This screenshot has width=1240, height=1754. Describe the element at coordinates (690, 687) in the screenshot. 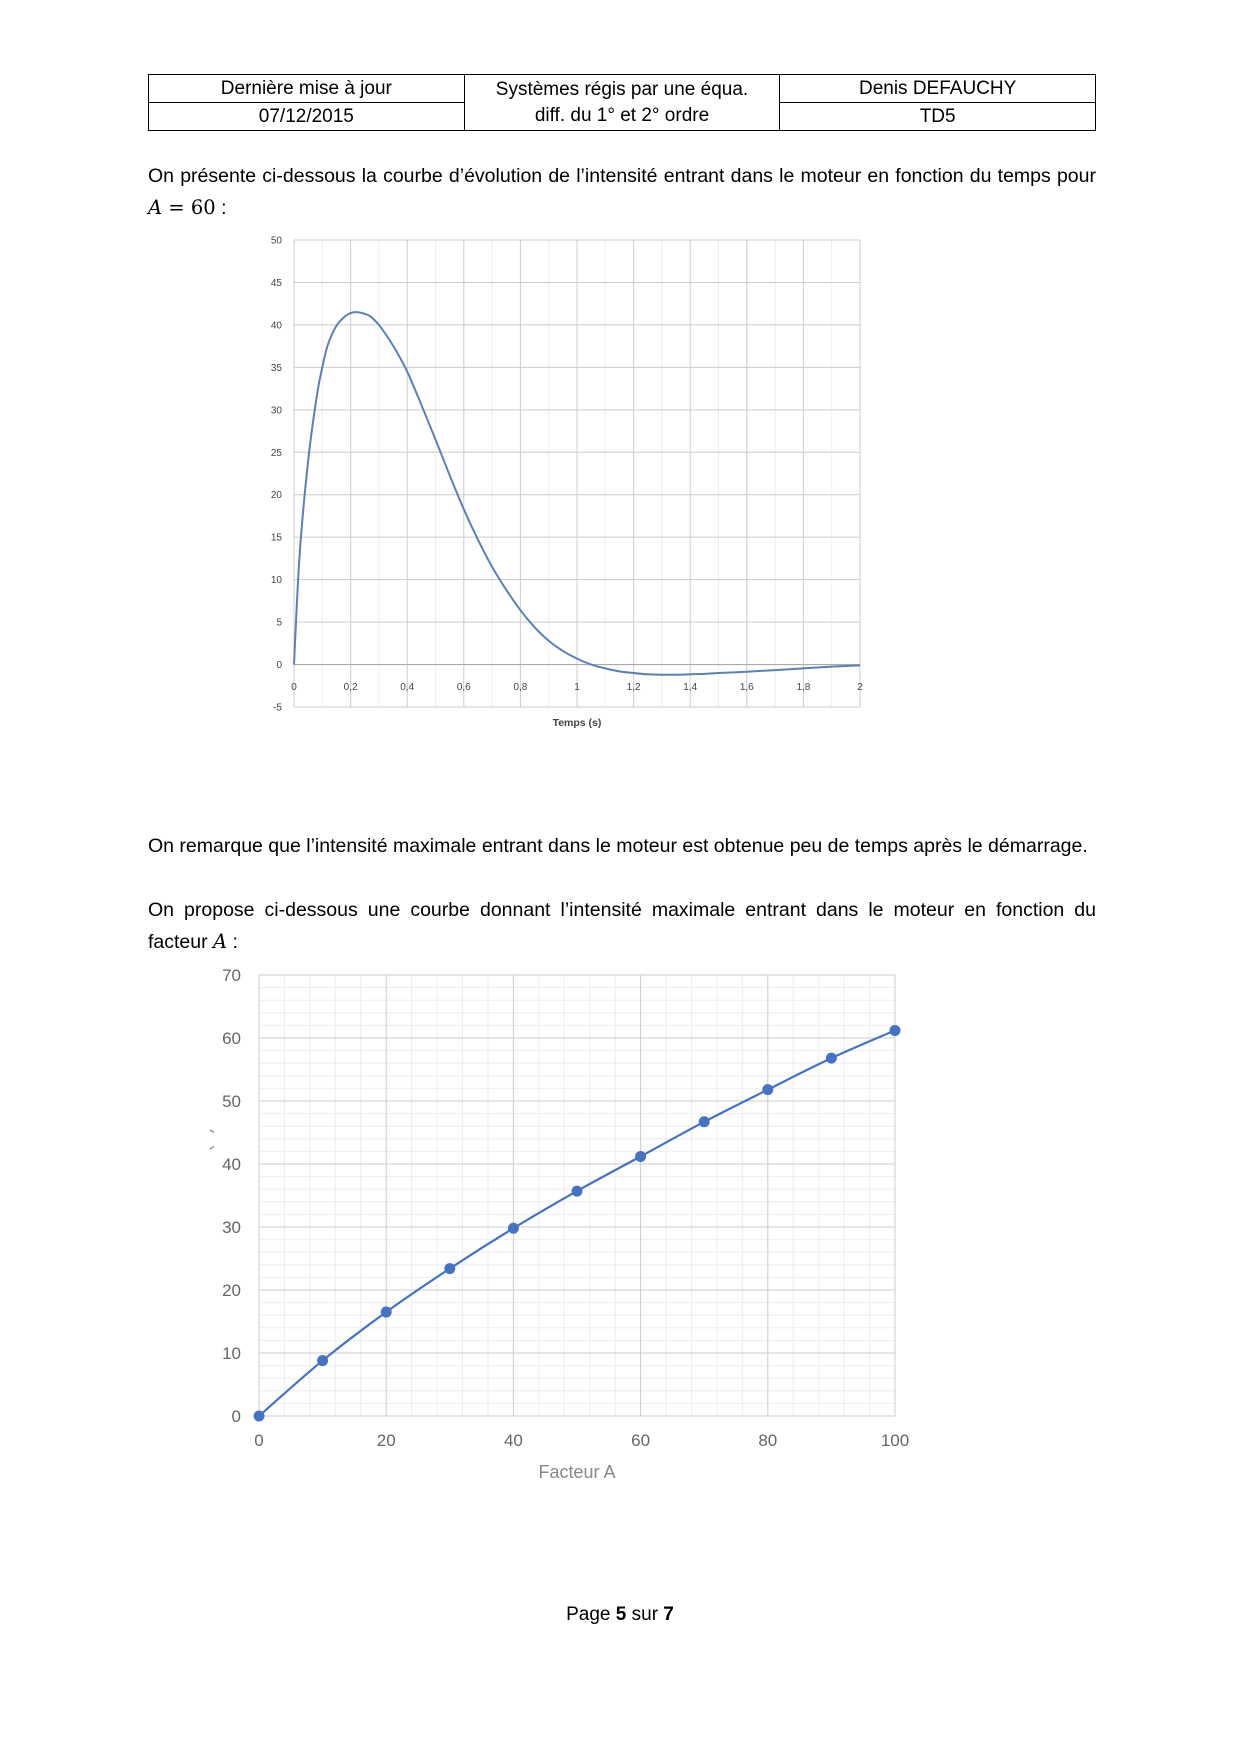

I see `x-tick-label: 1,4` at that location.